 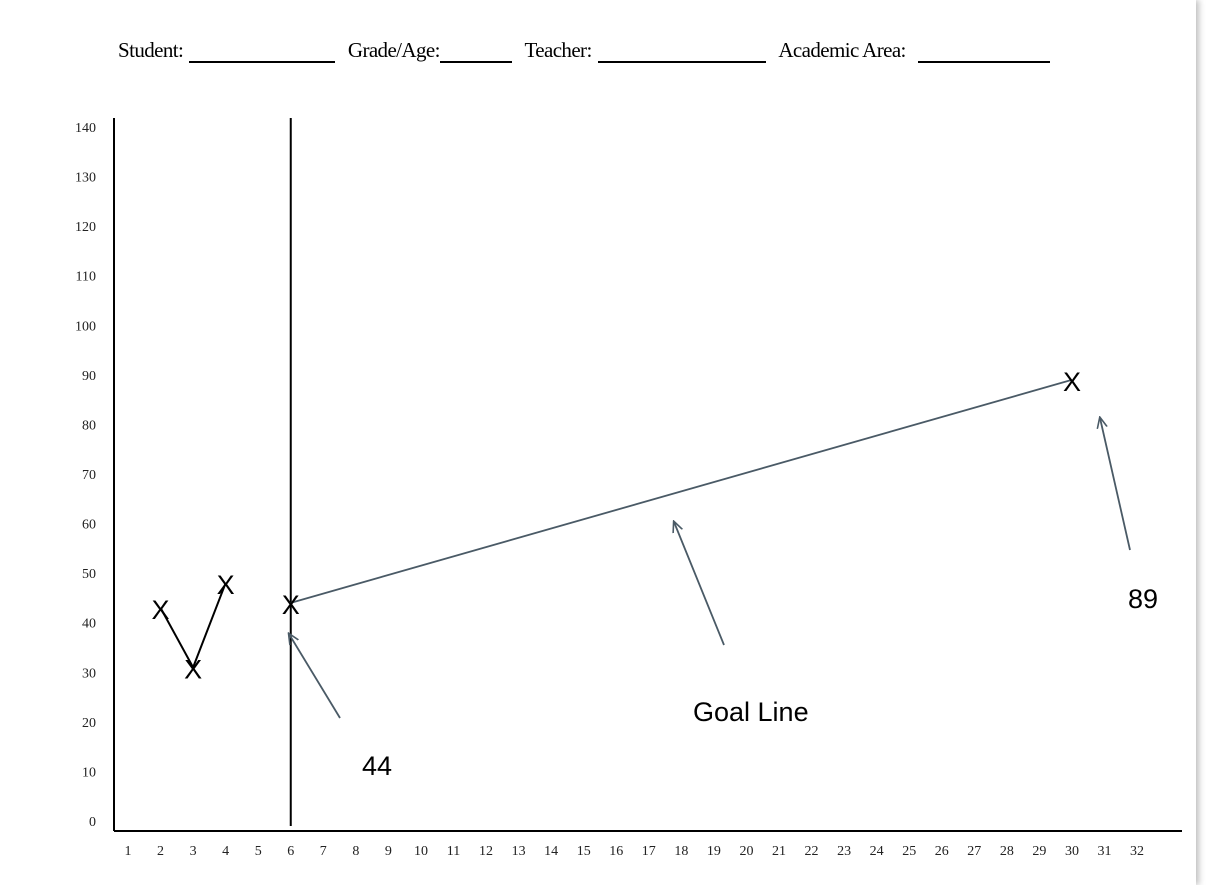 I want to click on x-tick-label: 1, so click(x=128, y=851).